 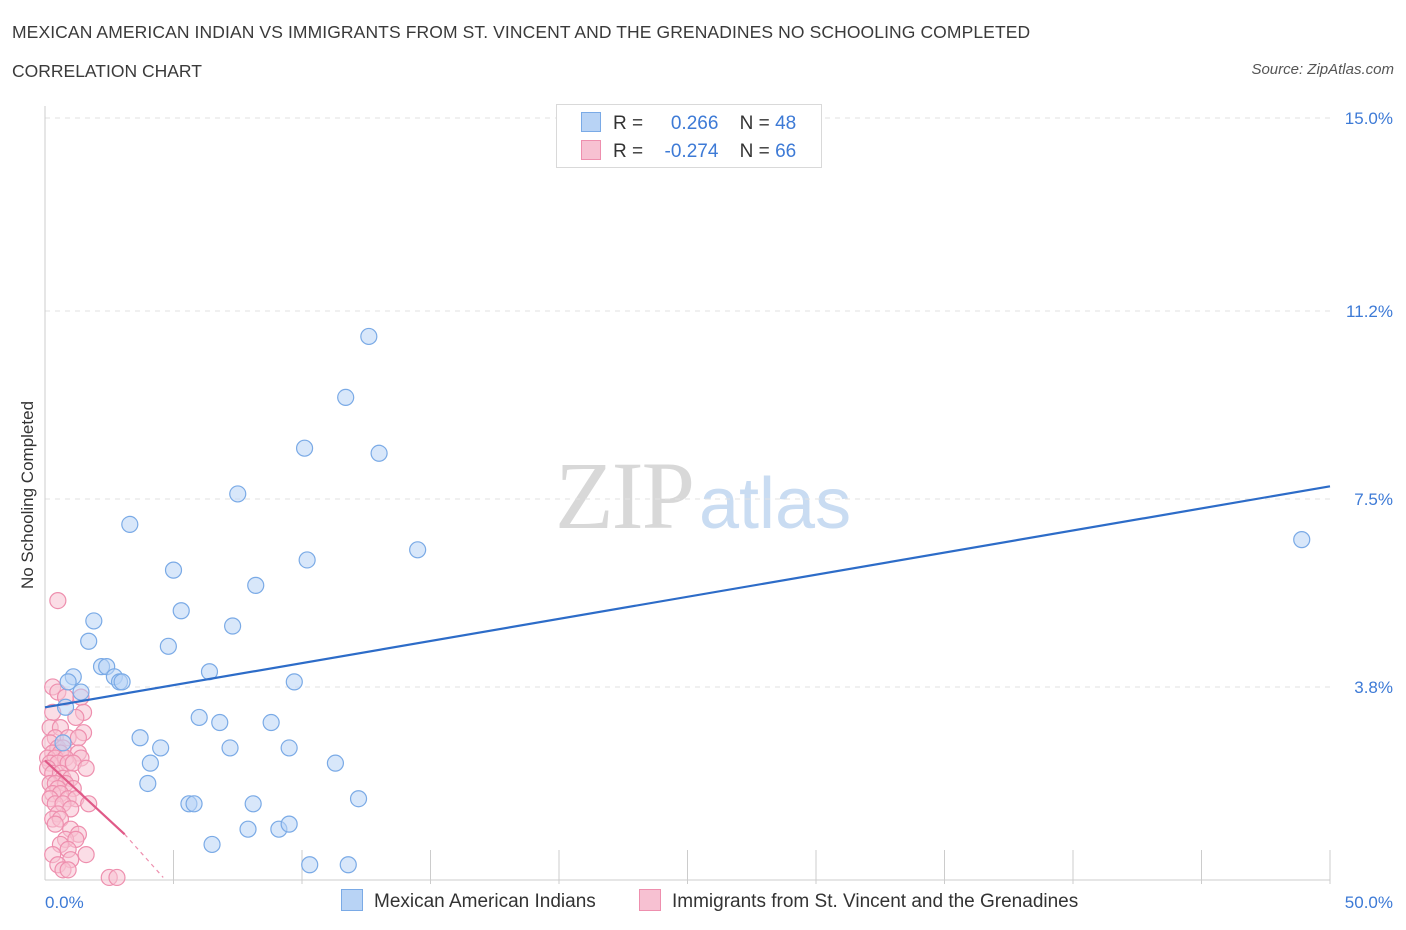 What do you see at coordinates (591, 150) in the screenshot?
I see `legend-swatch-pink` at bounding box center [591, 150].